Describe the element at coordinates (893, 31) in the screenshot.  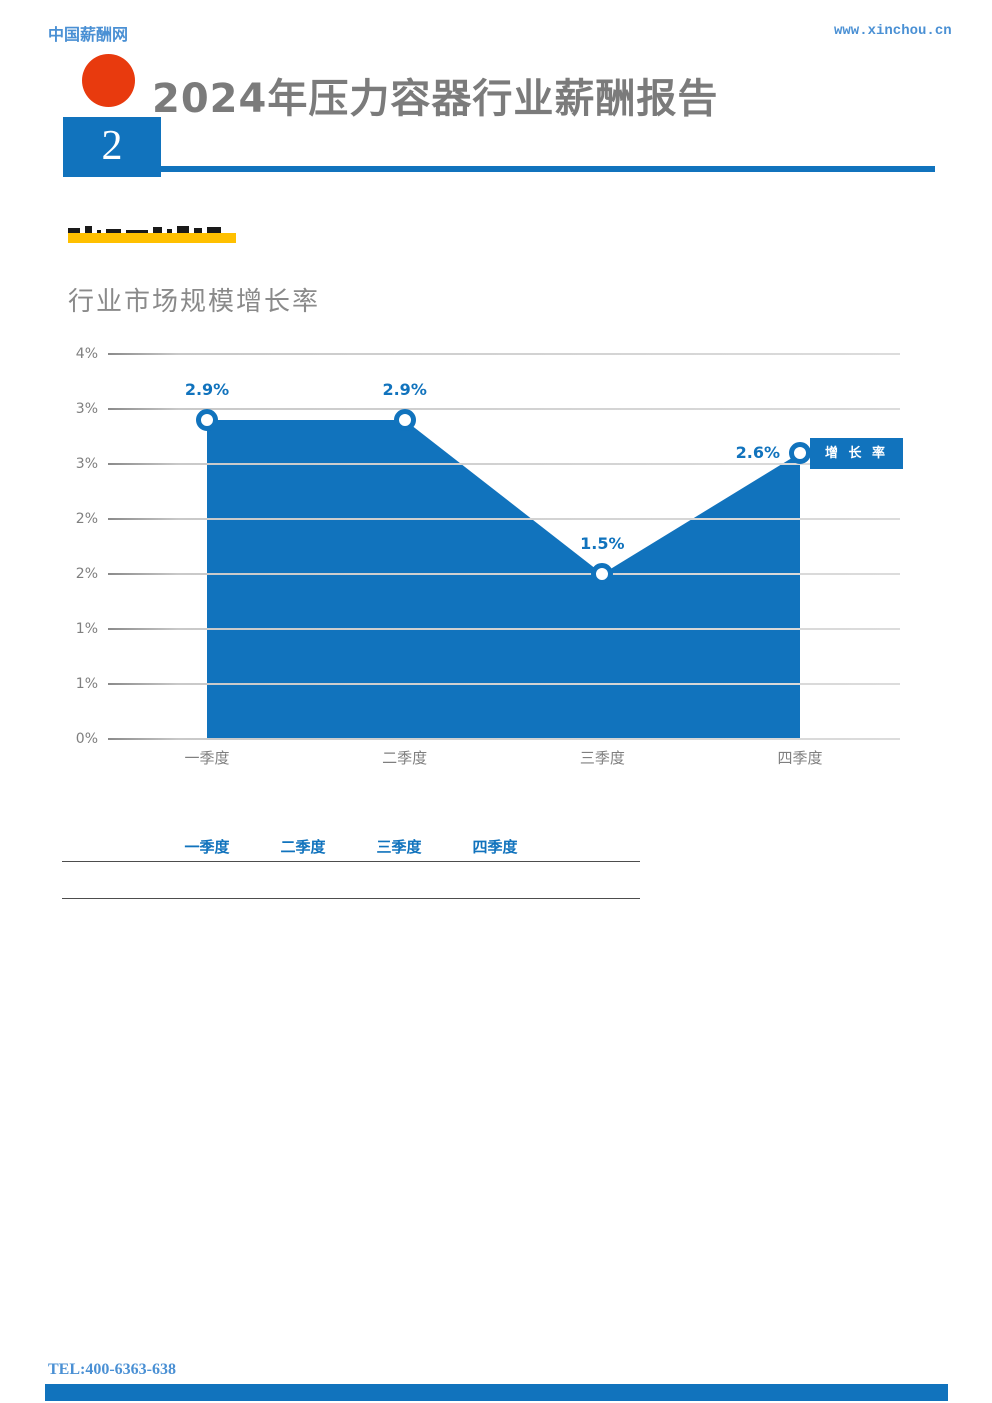
I see `site-url: www.xinchou.cn` at that location.